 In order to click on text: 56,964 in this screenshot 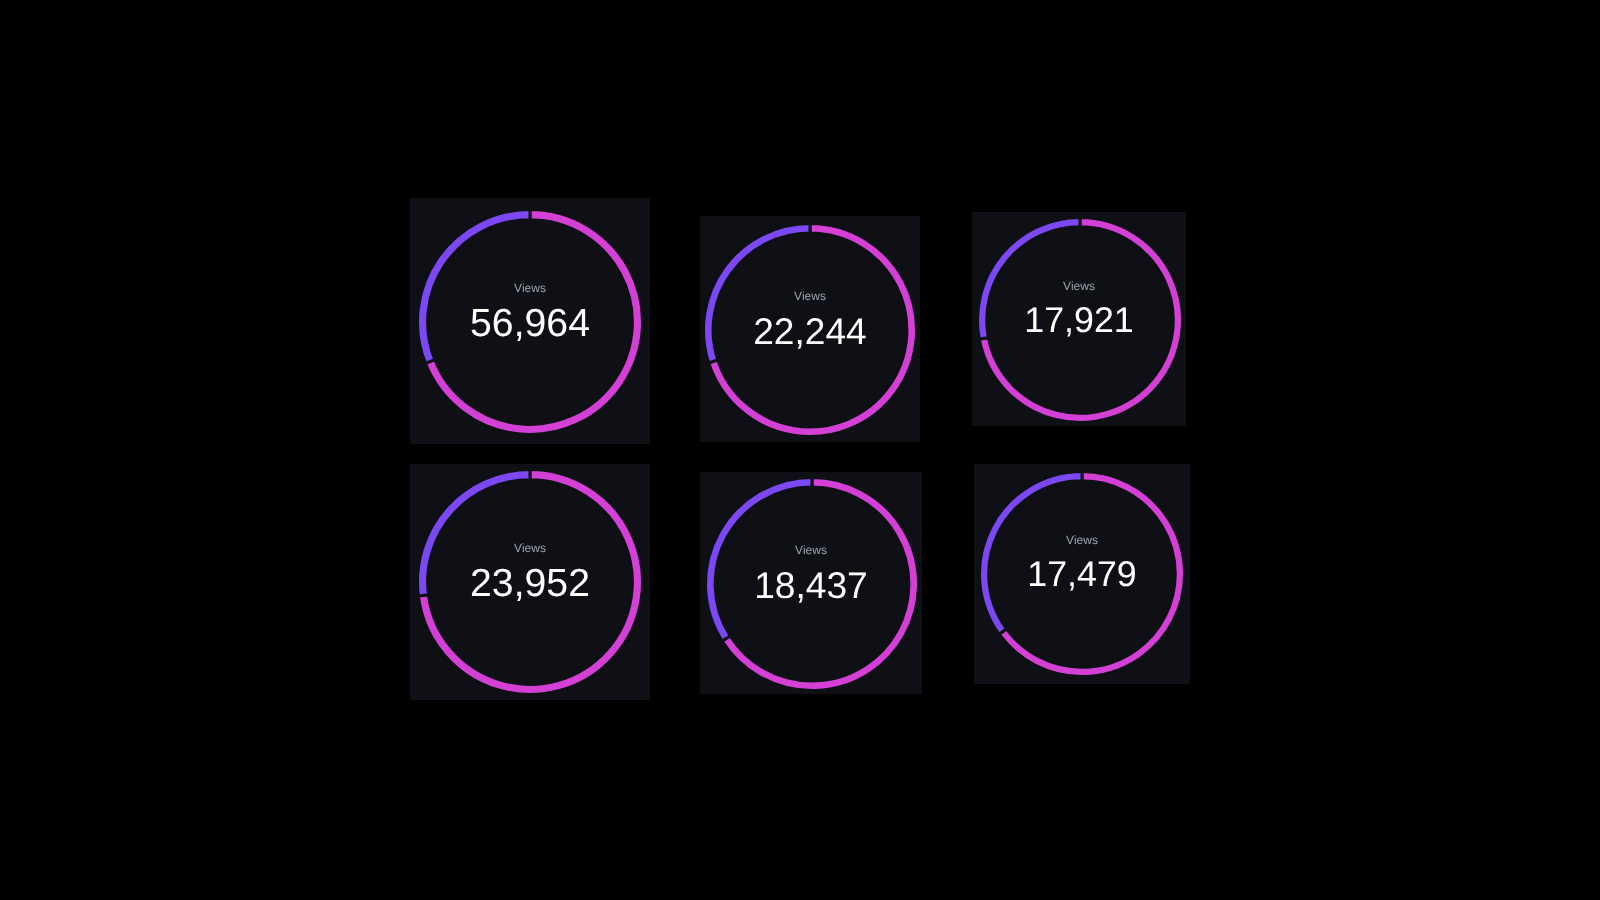, I will do `click(530, 324)`.